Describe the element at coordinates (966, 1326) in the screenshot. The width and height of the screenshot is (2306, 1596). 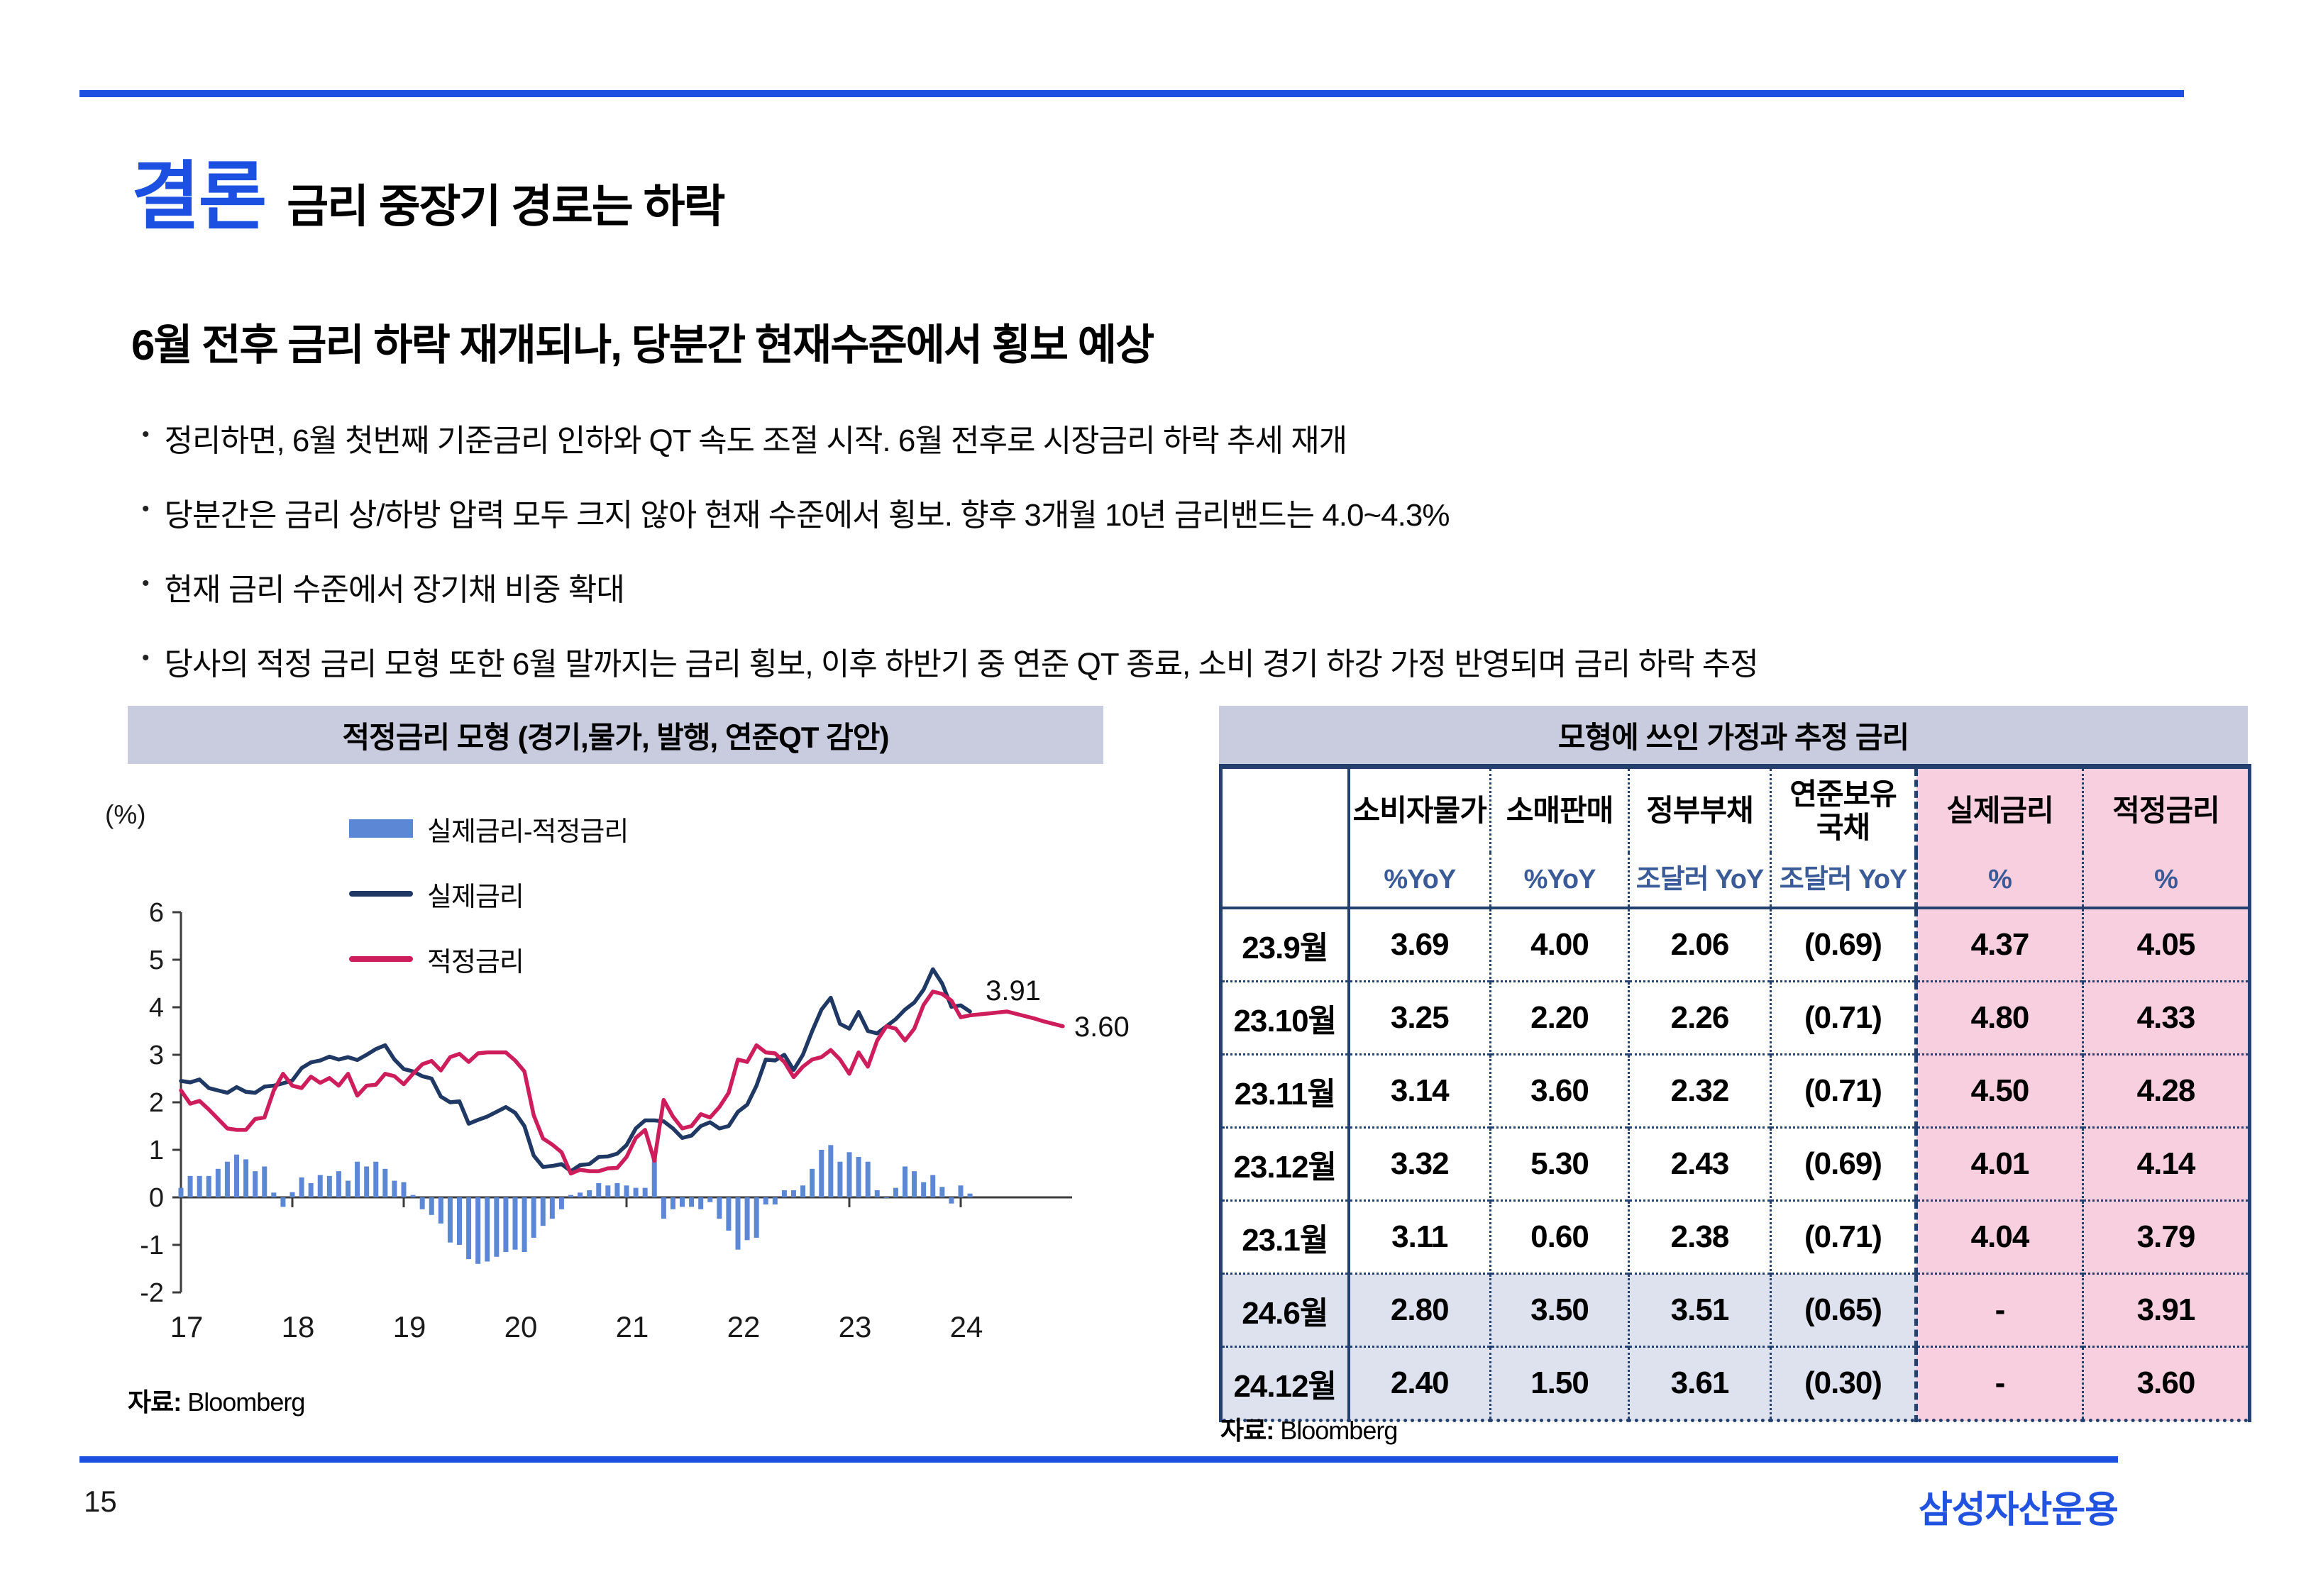
I see `x-axis-tick-label: 24` at that location.